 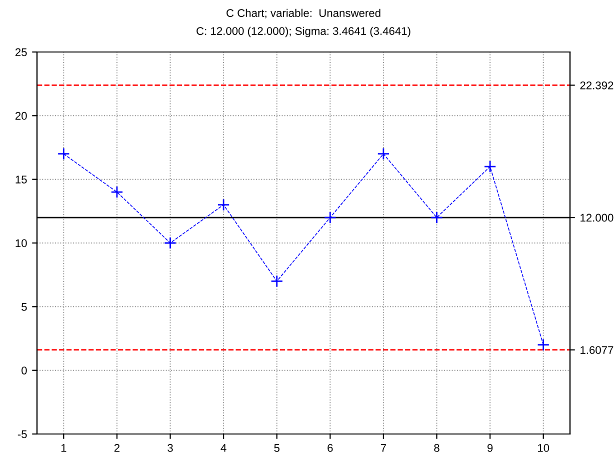 I want to click on x-tick-label: 6, so click(x=330, y=448).